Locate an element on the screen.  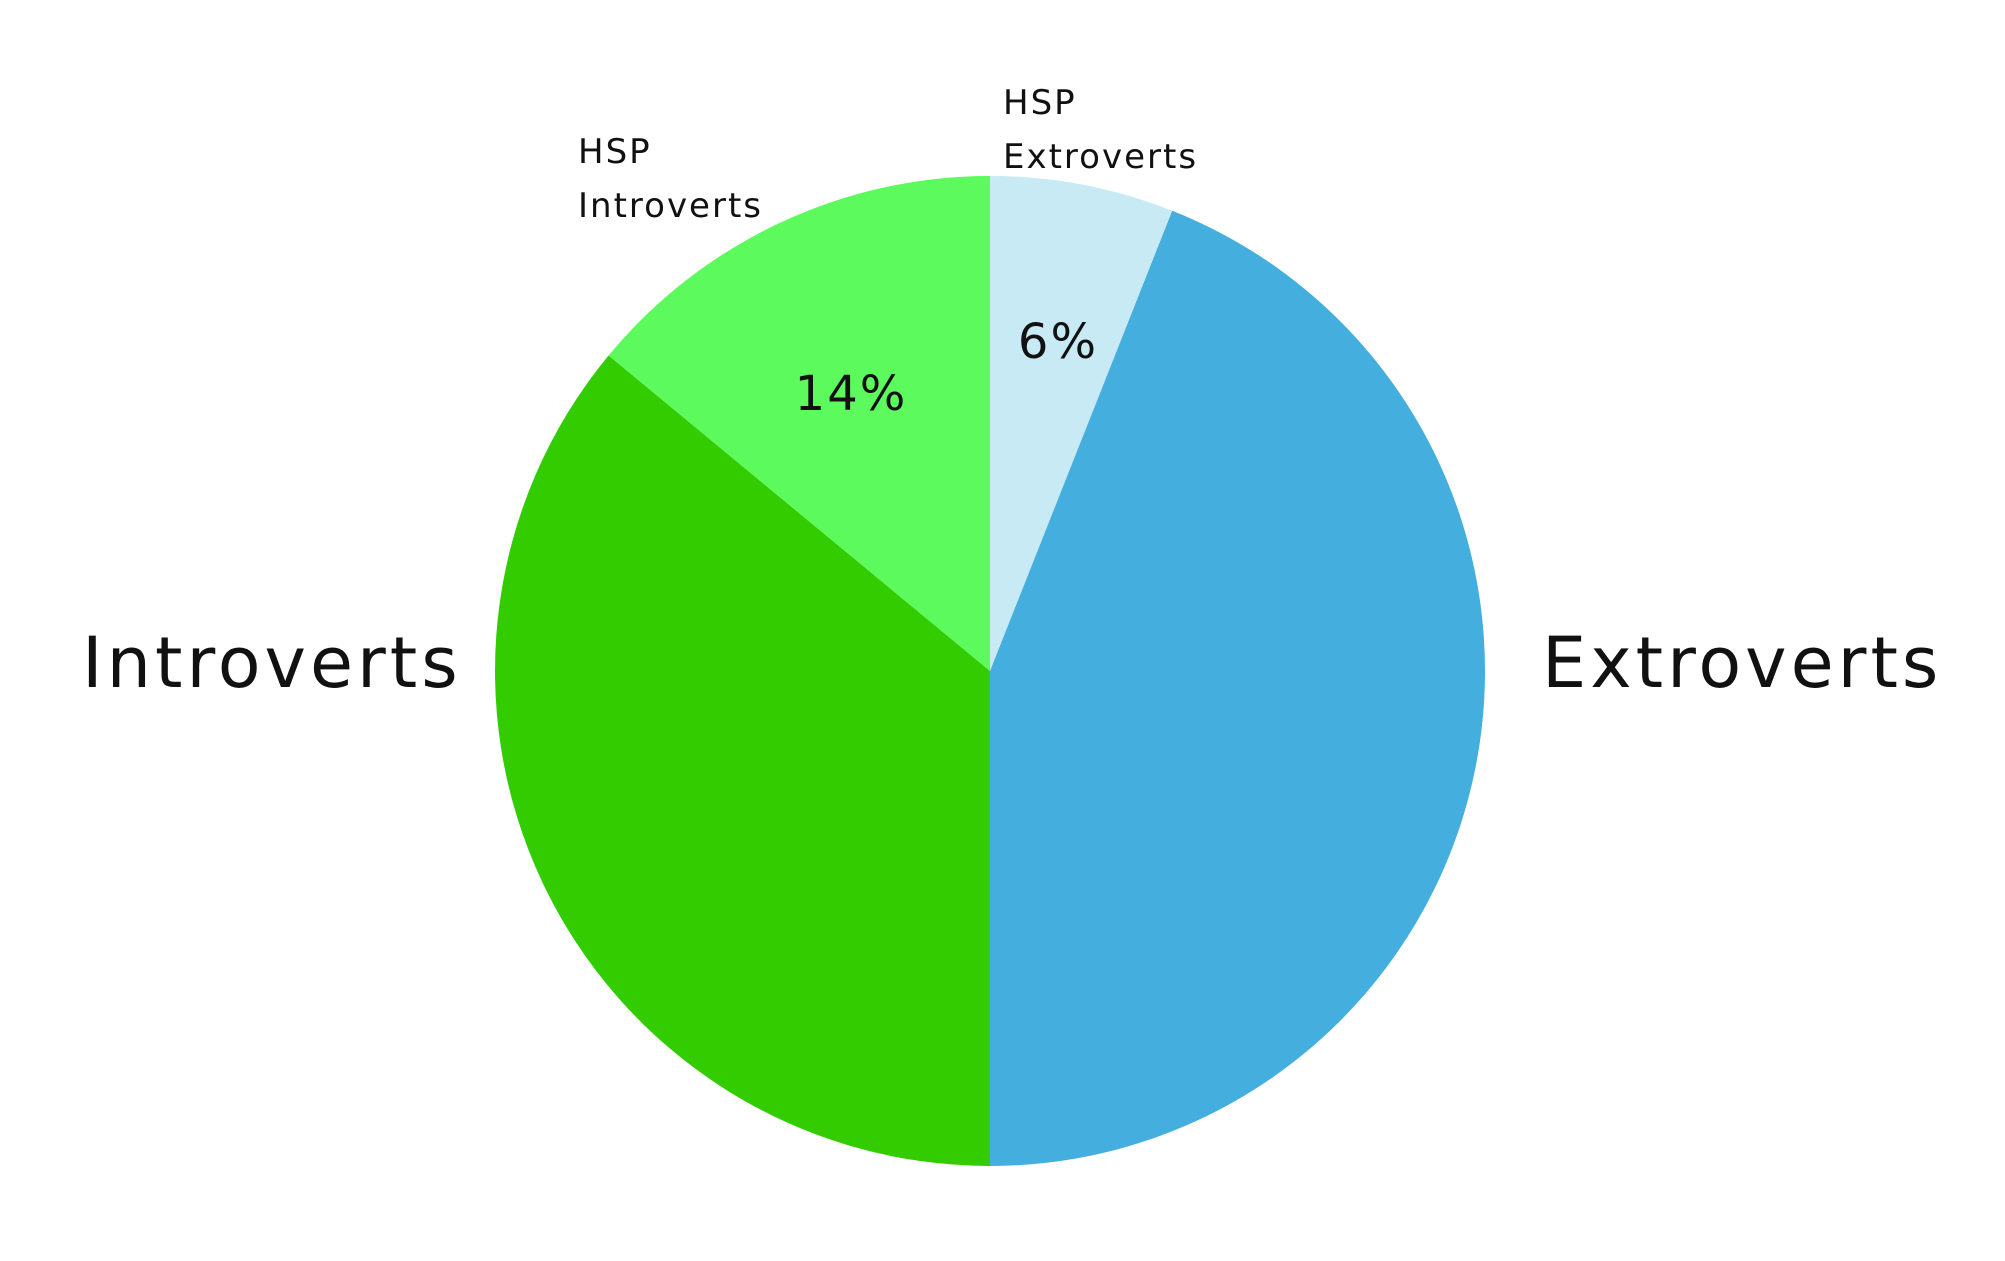
slice-label: Introverts is located at coordinates (272, 663).